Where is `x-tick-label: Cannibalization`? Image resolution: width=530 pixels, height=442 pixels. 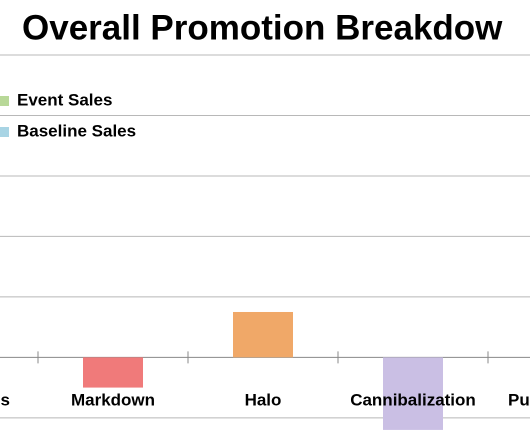 x-tick-label: Cannibalization is located at coordinates (413, 399).